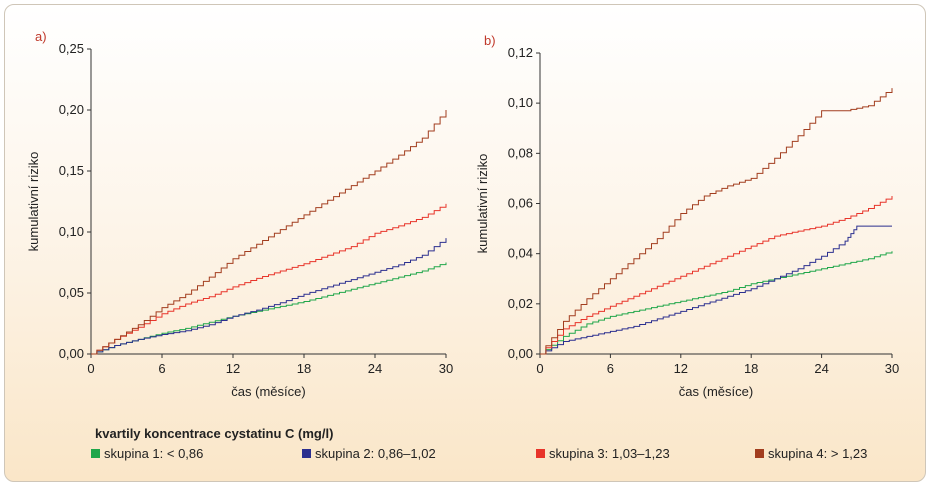  Describe the element at coordinates (154, 453) in the screenshot. I see `legend-label-skupina-1: skupina 1: < 0,86` at that location.